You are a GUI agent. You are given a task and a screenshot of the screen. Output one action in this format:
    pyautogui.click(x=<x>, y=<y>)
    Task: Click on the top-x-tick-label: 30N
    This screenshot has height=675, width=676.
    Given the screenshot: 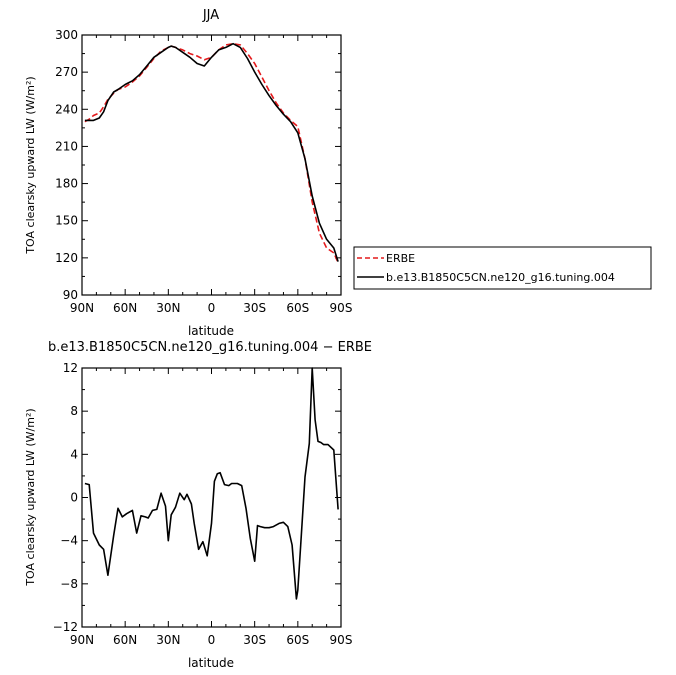 What is the action you would take?
    pyautogui.click(x=168, y=308)
    